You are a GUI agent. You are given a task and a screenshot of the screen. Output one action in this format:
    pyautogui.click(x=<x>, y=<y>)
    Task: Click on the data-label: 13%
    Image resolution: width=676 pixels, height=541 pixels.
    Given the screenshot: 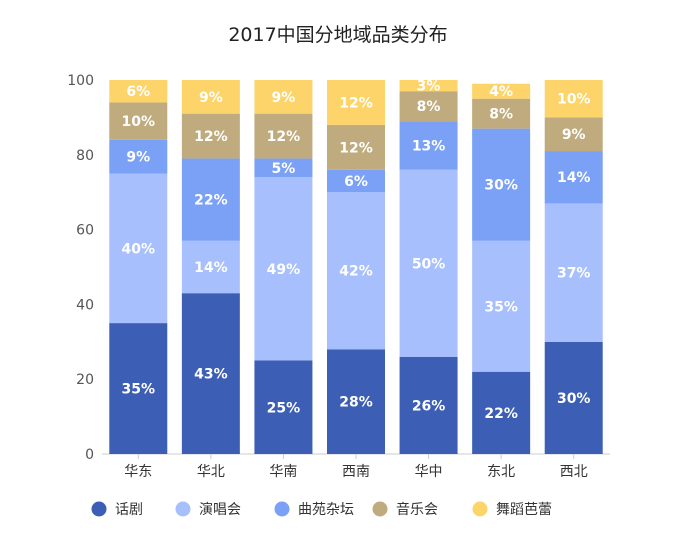 What is the action you would take?
    pyautogui.click(x=429, y=146)
    